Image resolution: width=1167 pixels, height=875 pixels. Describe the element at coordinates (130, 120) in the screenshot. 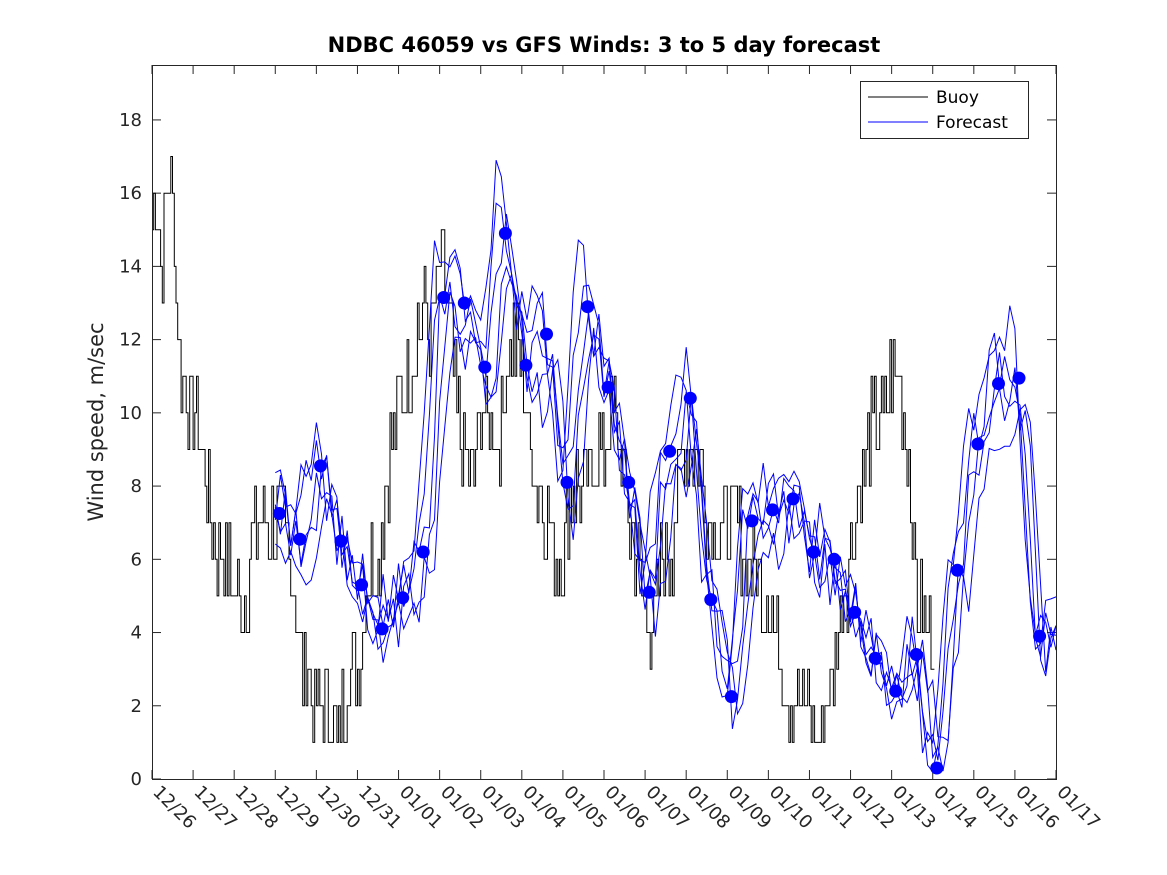

I see `y-tick-label: 18` at that location.